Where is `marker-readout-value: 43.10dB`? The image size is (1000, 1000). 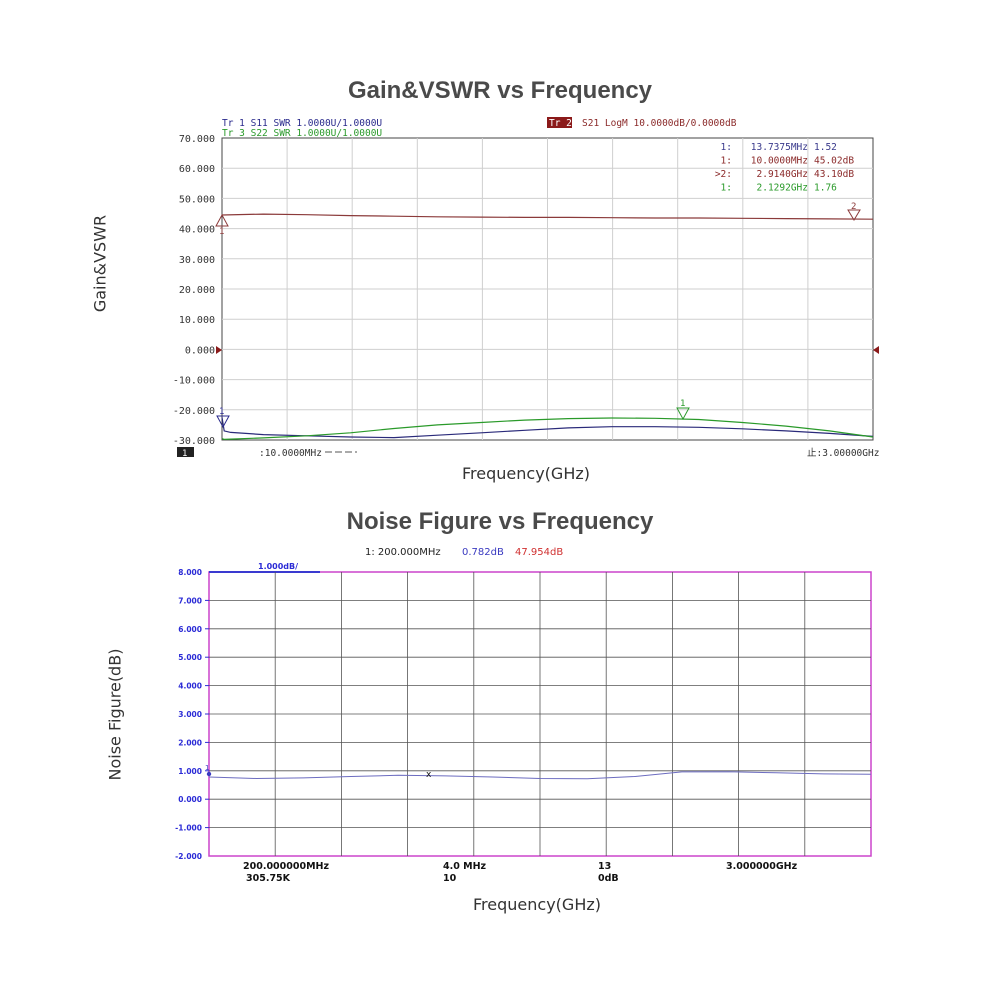
marker-readout-value: 43.10dB is located at coordinates (834, 174).